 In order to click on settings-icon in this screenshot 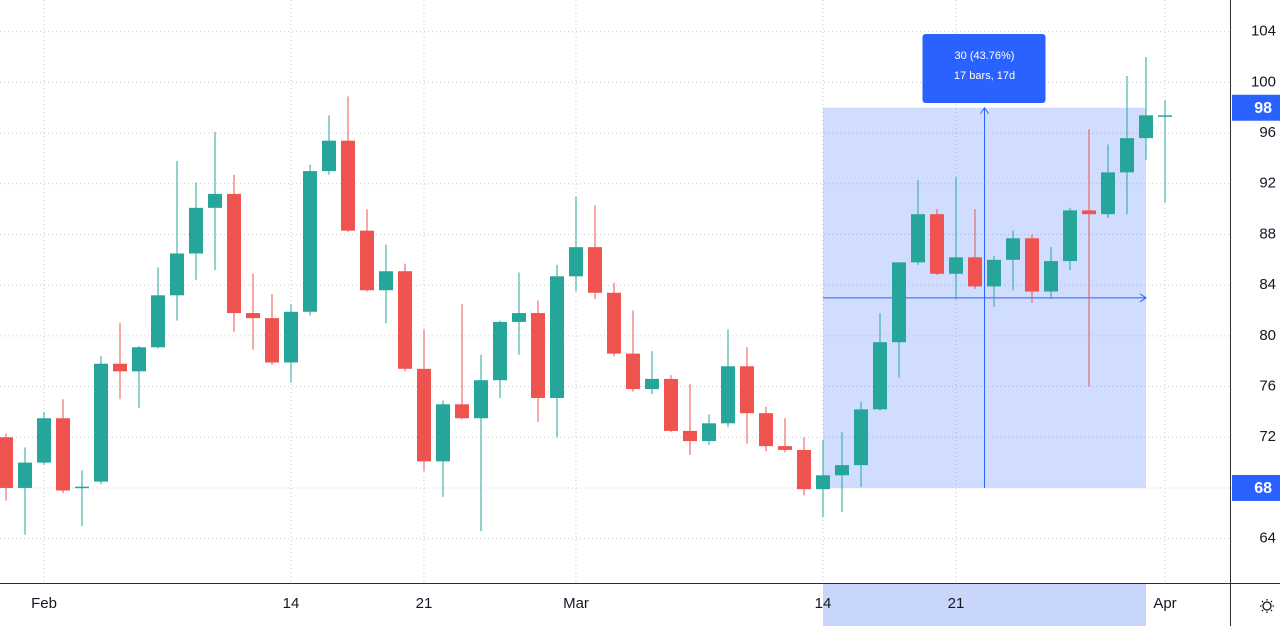, I will do `click(1267, 606)`.